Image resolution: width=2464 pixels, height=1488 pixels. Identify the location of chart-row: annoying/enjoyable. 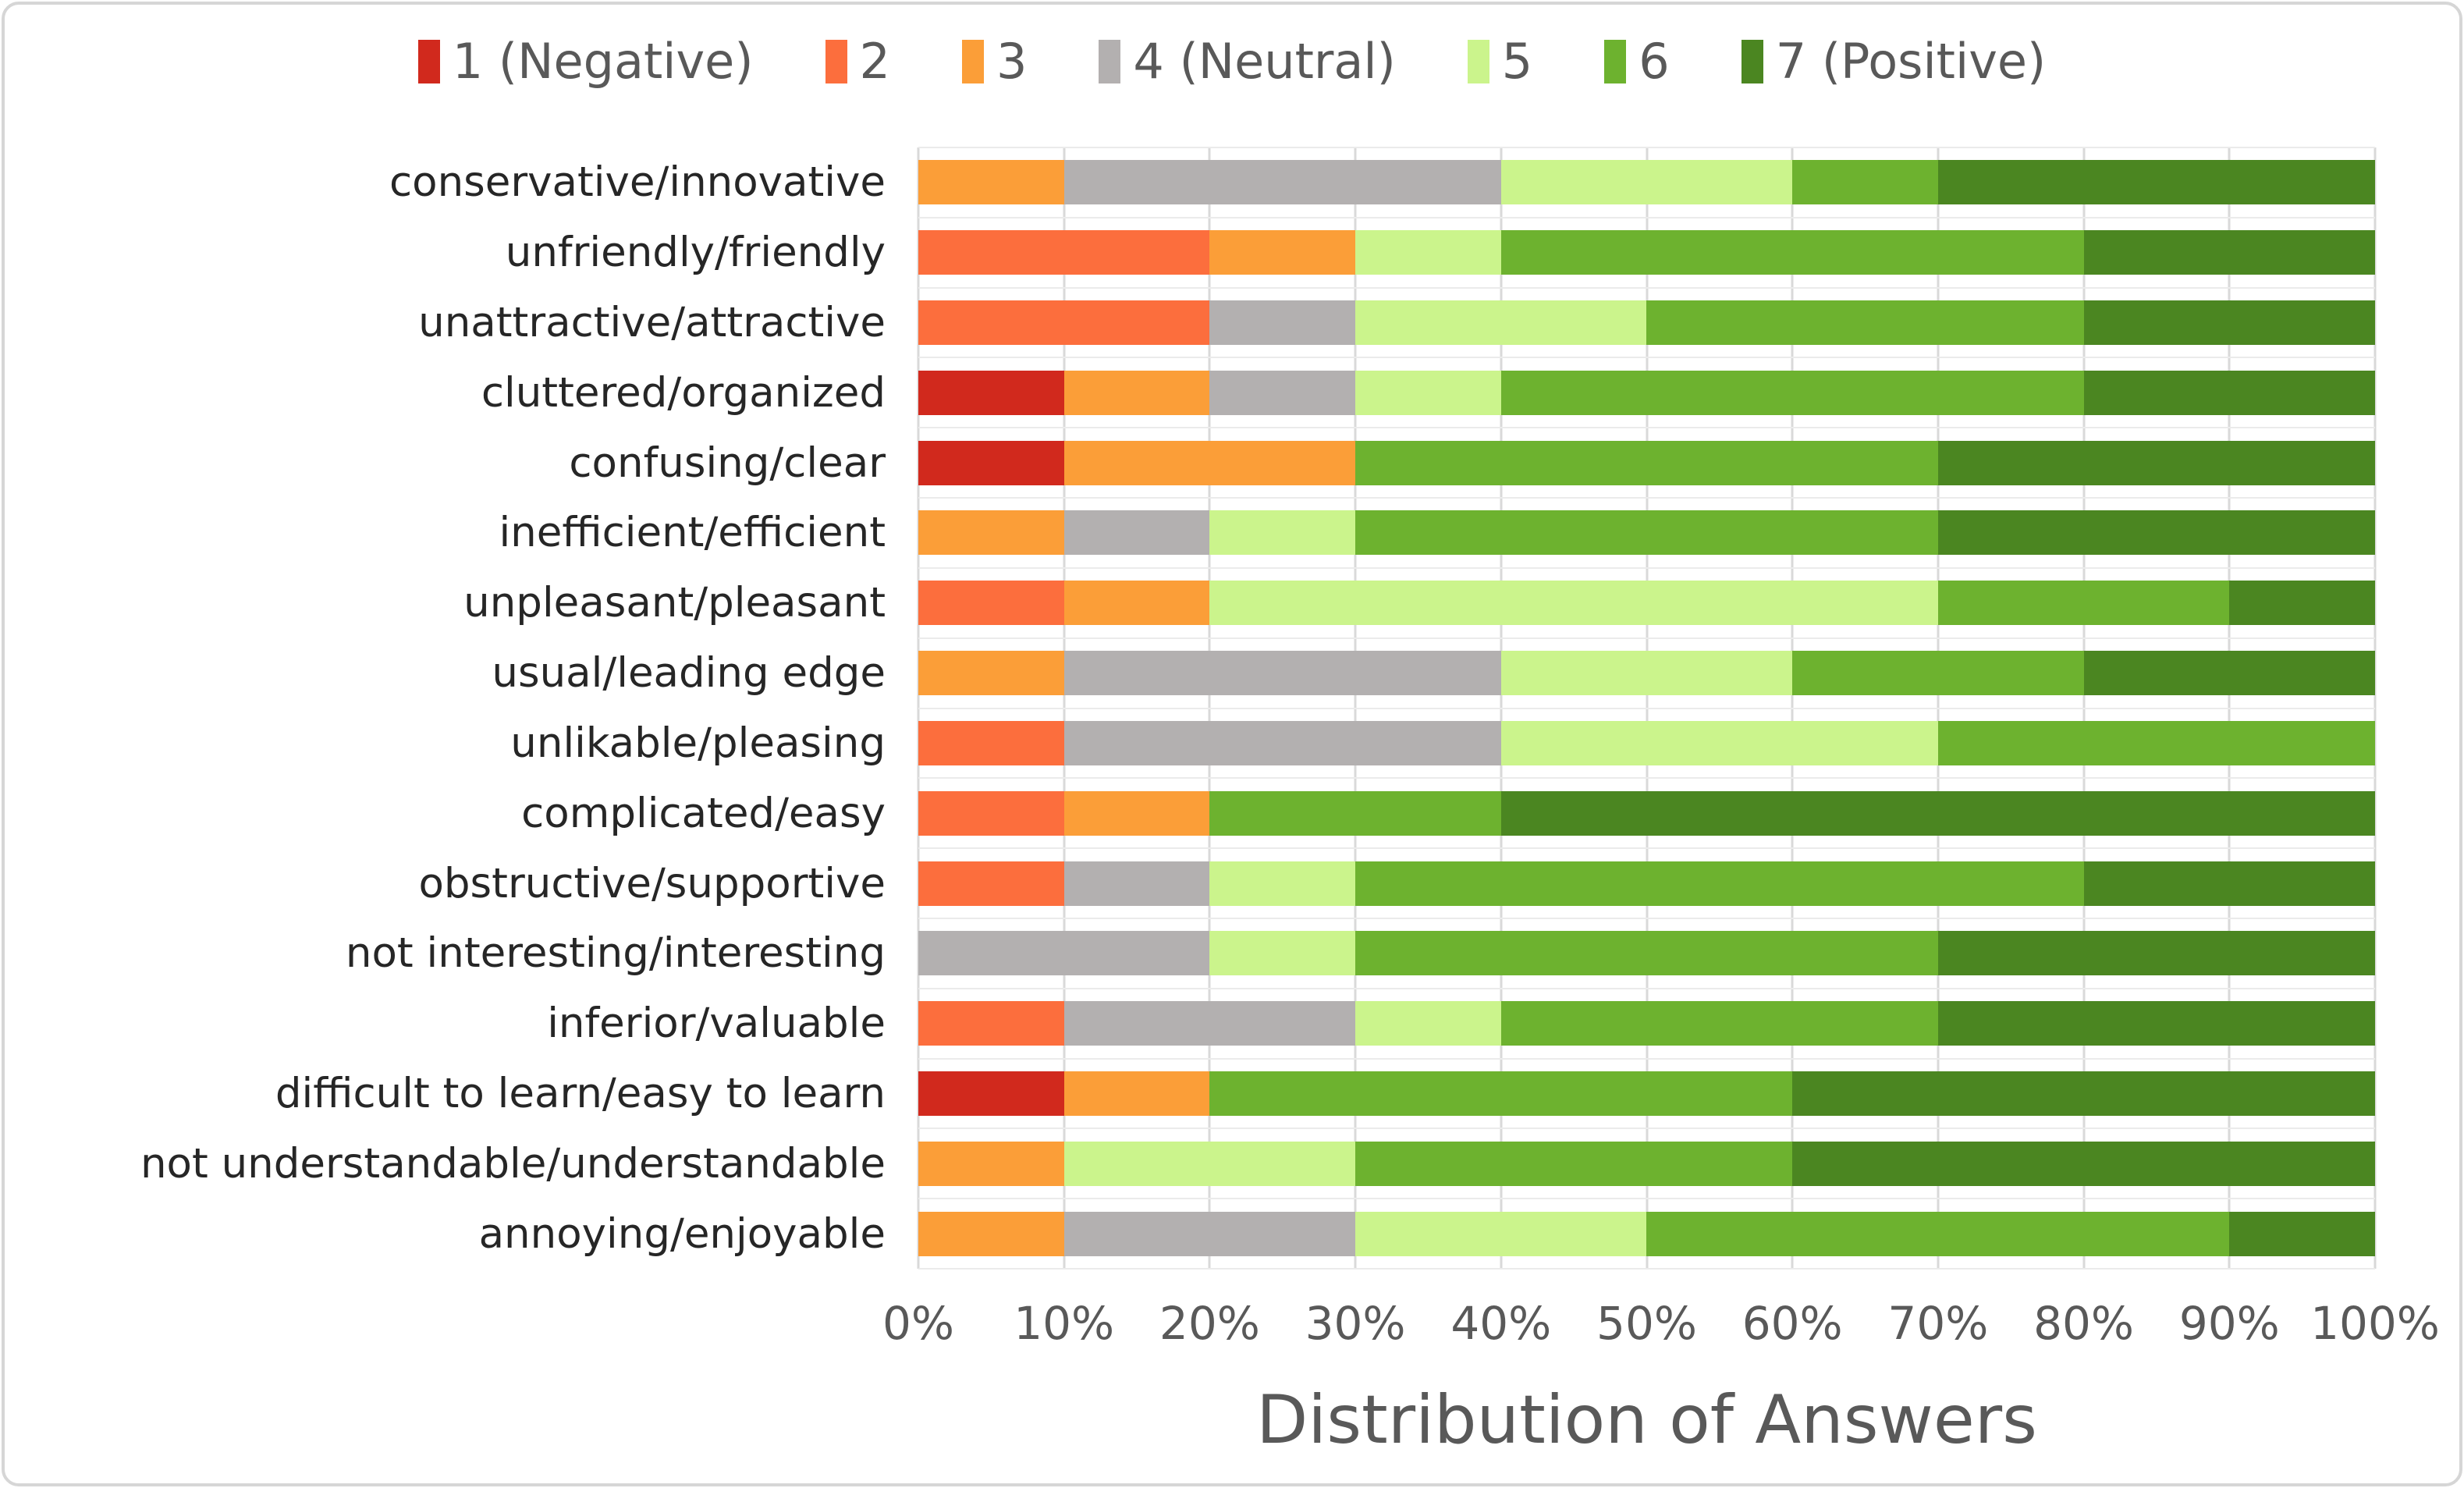
(1190, 1234).